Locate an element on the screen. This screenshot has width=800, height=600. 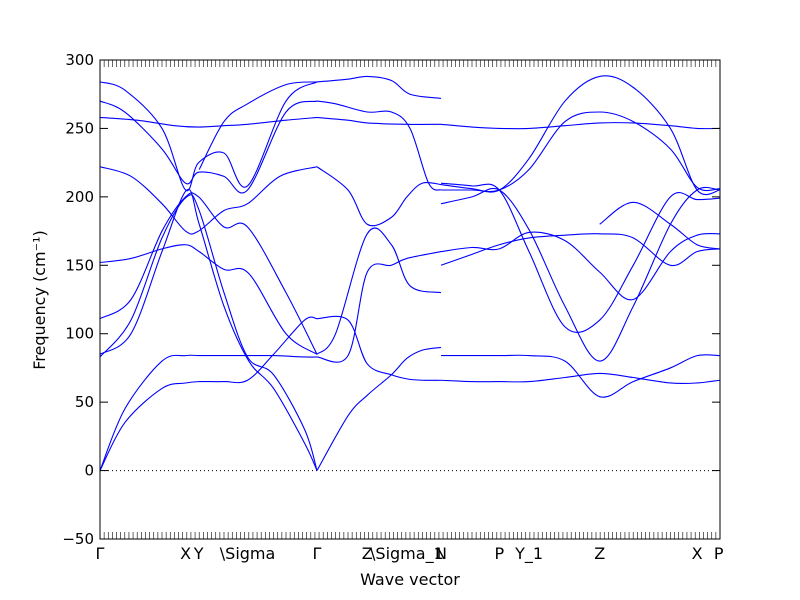
y-tick-label: 150 is located at coordinates (79, 265).